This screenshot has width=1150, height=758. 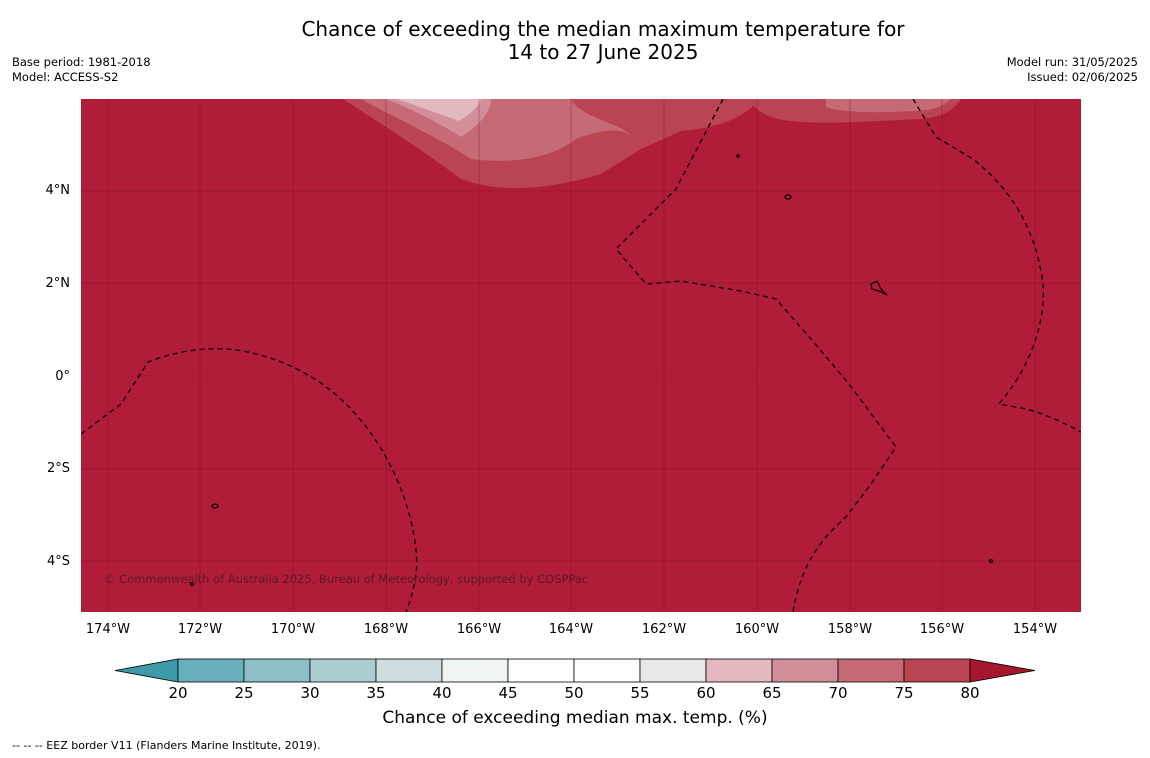 I want to click on lon-label: 172°W, so click(x=200, y=629).